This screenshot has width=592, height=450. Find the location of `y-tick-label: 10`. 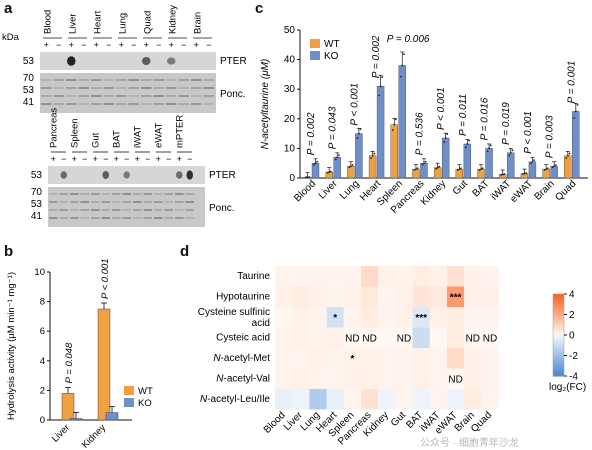

y-tick-label: 10 is located at coordinates (39, 272).